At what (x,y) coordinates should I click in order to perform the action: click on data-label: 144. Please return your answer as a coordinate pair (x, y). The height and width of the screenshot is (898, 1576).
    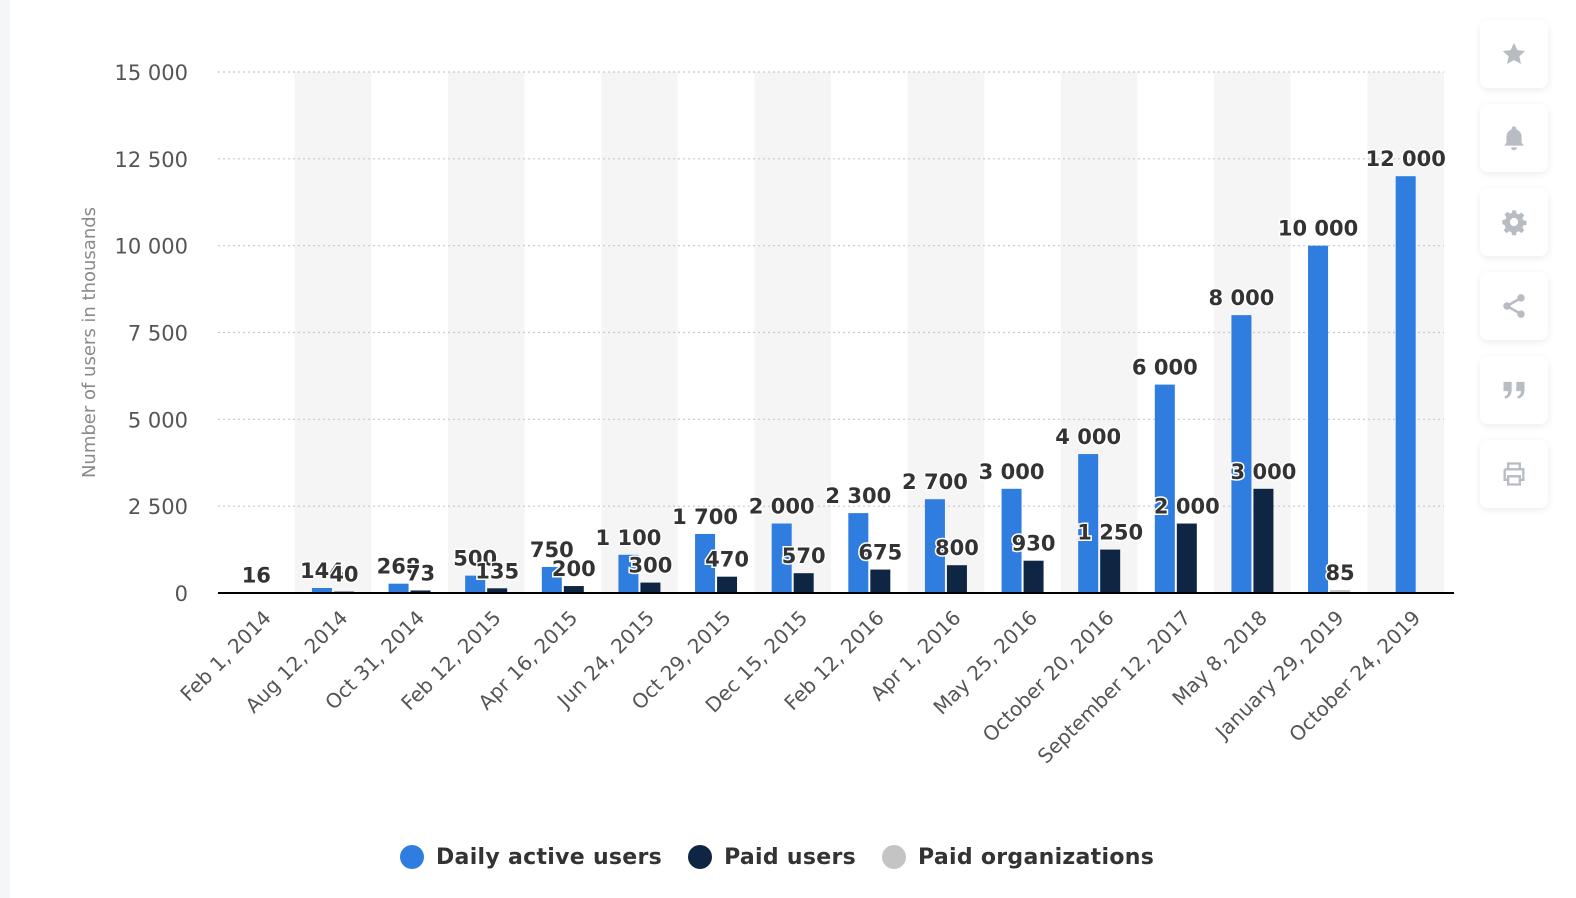
    Looking at the image, I should click on (322, 571).